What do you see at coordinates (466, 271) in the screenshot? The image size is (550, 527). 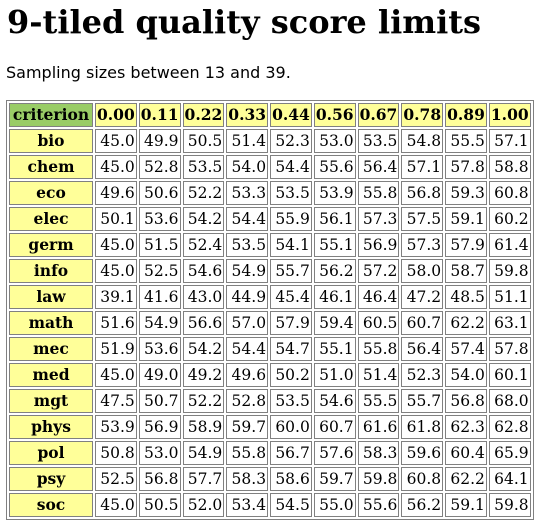 I see `score-cell: 58.7` at bounding box center [466, 271].